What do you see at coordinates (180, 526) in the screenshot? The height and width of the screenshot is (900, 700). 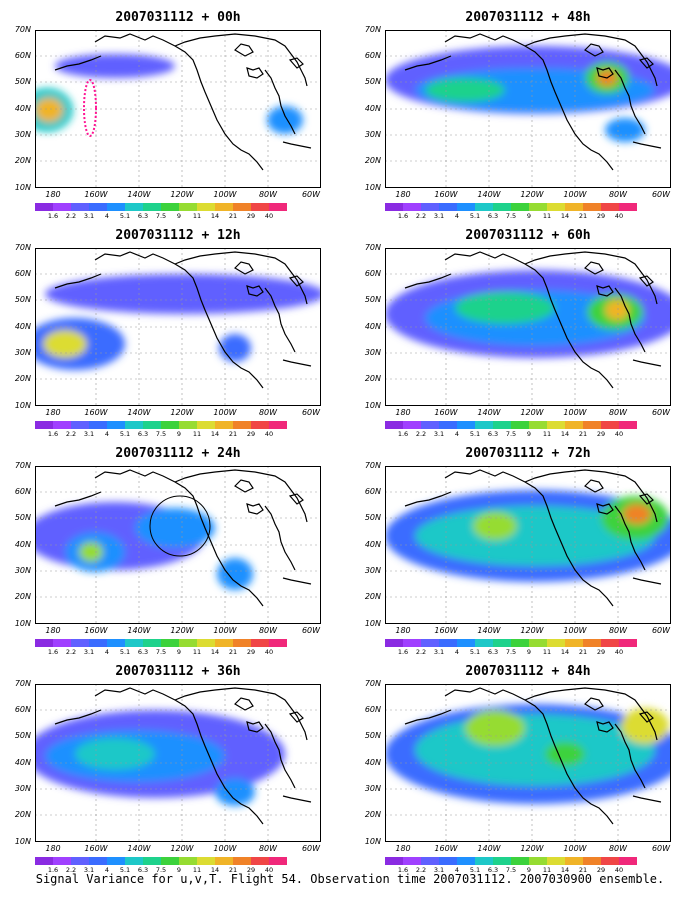 I see `target-circle` at bounding box center [180, 526].